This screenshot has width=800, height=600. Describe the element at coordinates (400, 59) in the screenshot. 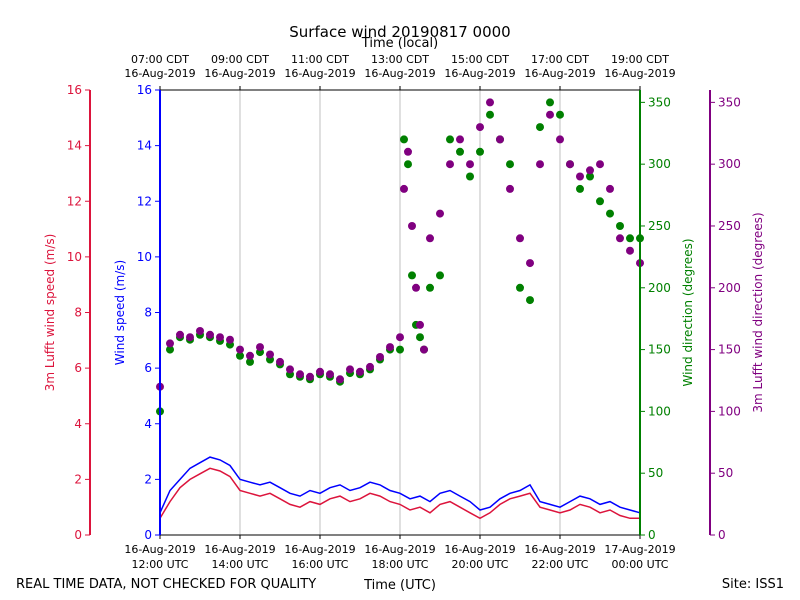

I see `top-tick-label-time-3: 13:00 CDT` at that location.